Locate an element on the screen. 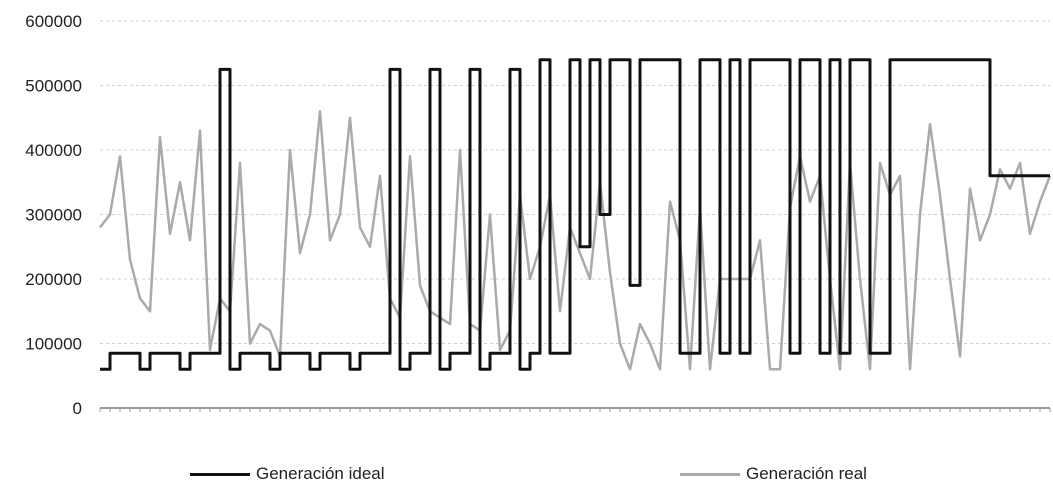 The width and height of the screenshot is (1053, 490). legend-swatch-real is located at coordinates (710, 474).